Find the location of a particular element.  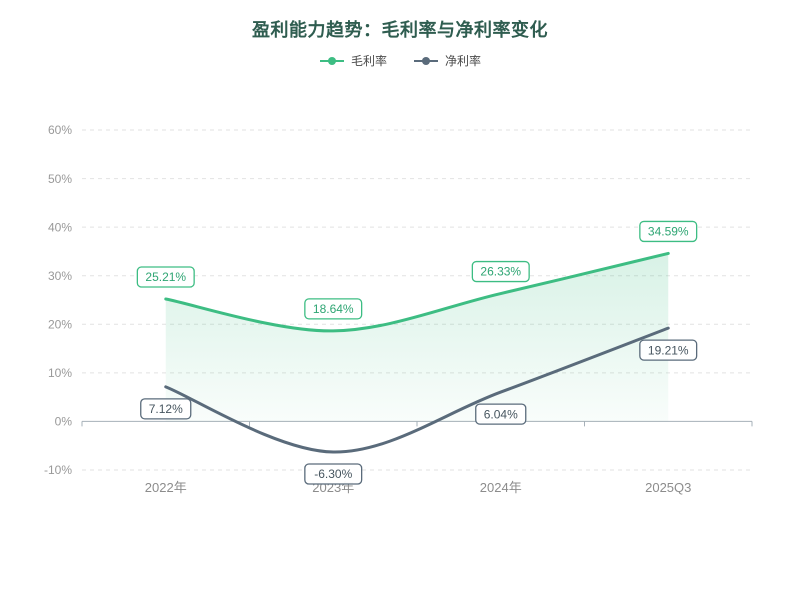

data-label-text: 26.33% is located at coordinates (500, 272).